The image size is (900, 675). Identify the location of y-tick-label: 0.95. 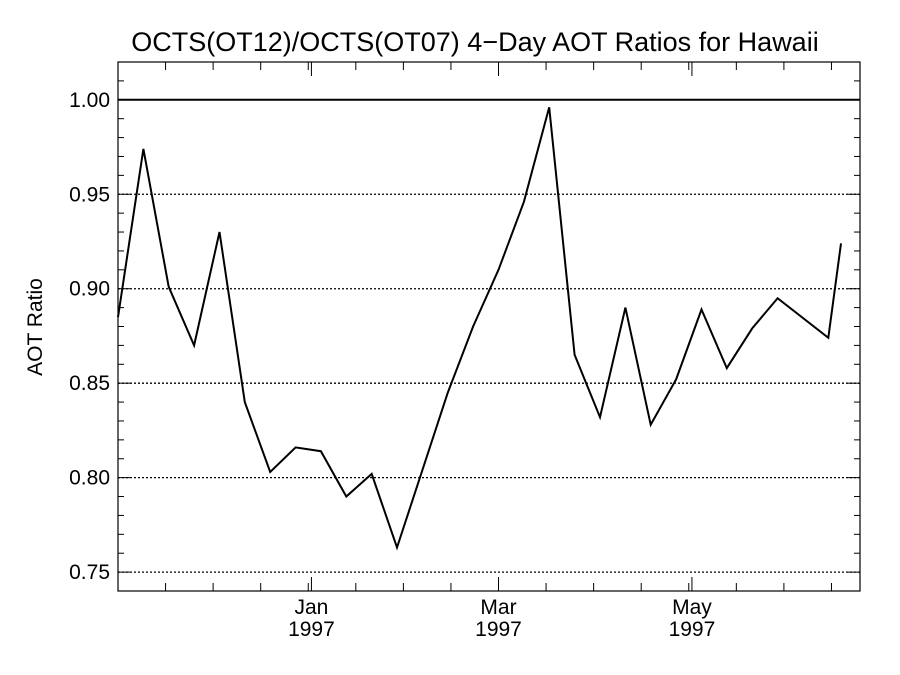
(89, 194).